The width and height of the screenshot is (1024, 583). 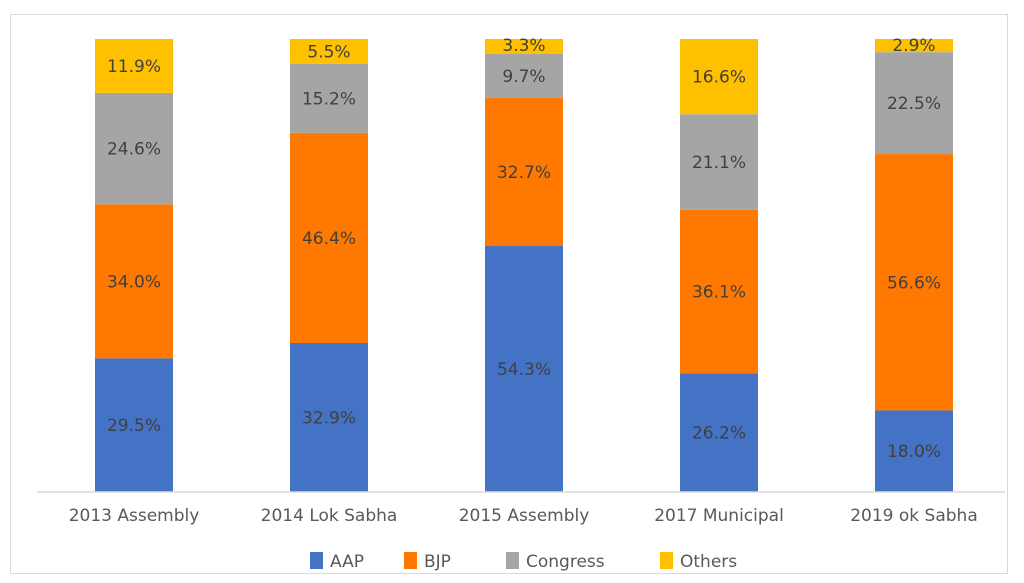 I want to click on data-label: 34.0%, so click(x=134, y=282).